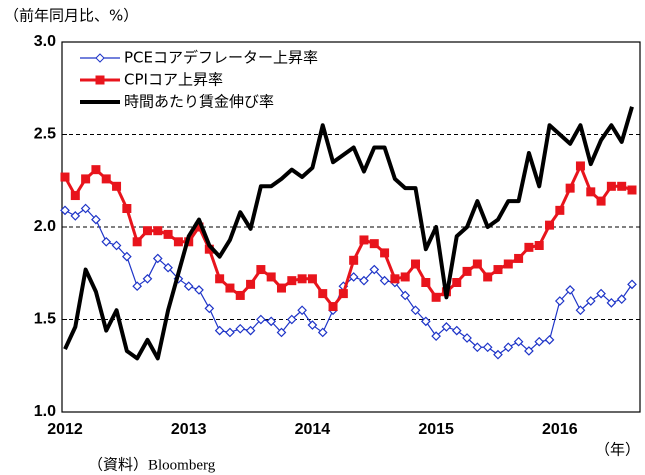  Describe the element at coordinates (617, 450) in the screenshot. I see `x-axis-label: （年）` at that location.